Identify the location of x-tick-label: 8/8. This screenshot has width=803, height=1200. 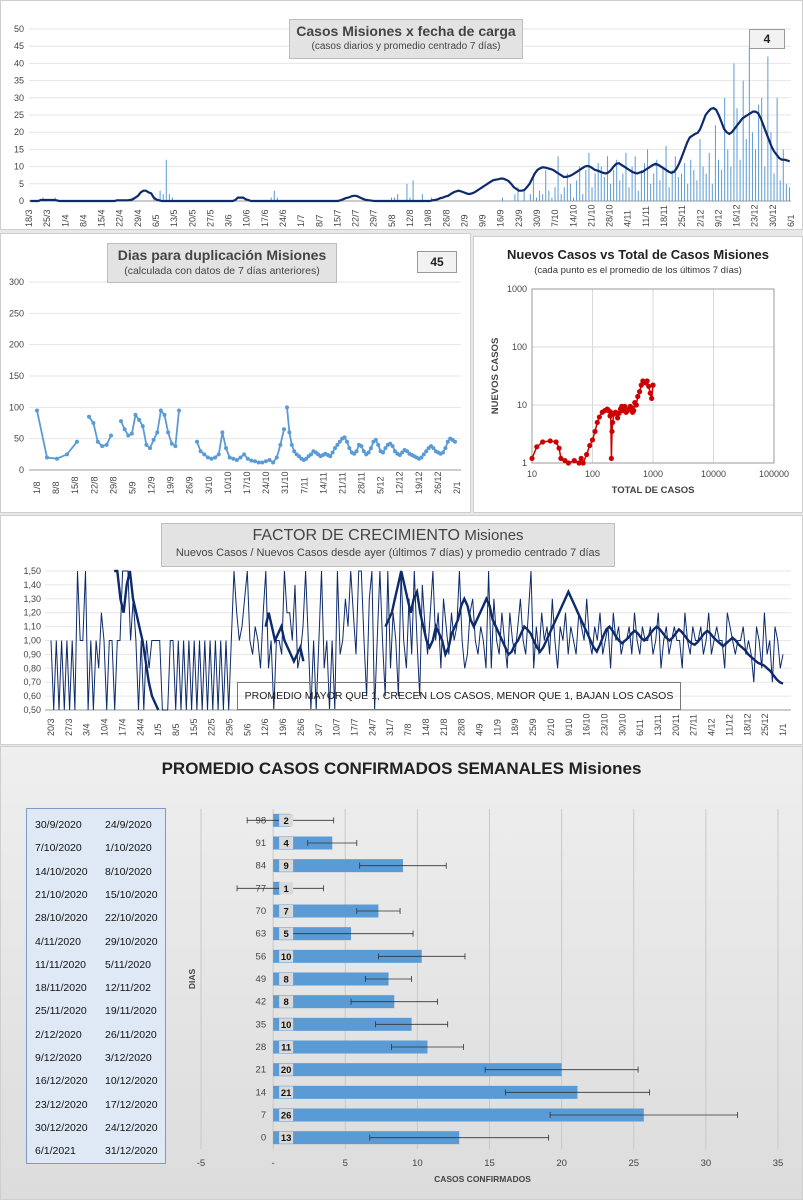
(56, 487).